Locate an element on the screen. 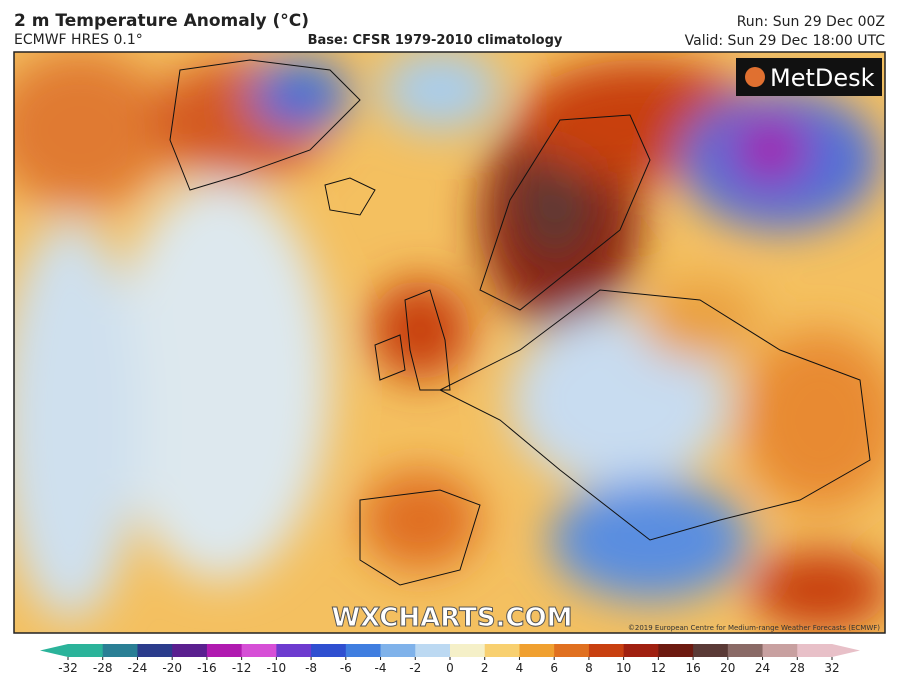 This screenshot has height=693, width=900. colorbar-tick-label: 28 is located at coordinates (797, 668).